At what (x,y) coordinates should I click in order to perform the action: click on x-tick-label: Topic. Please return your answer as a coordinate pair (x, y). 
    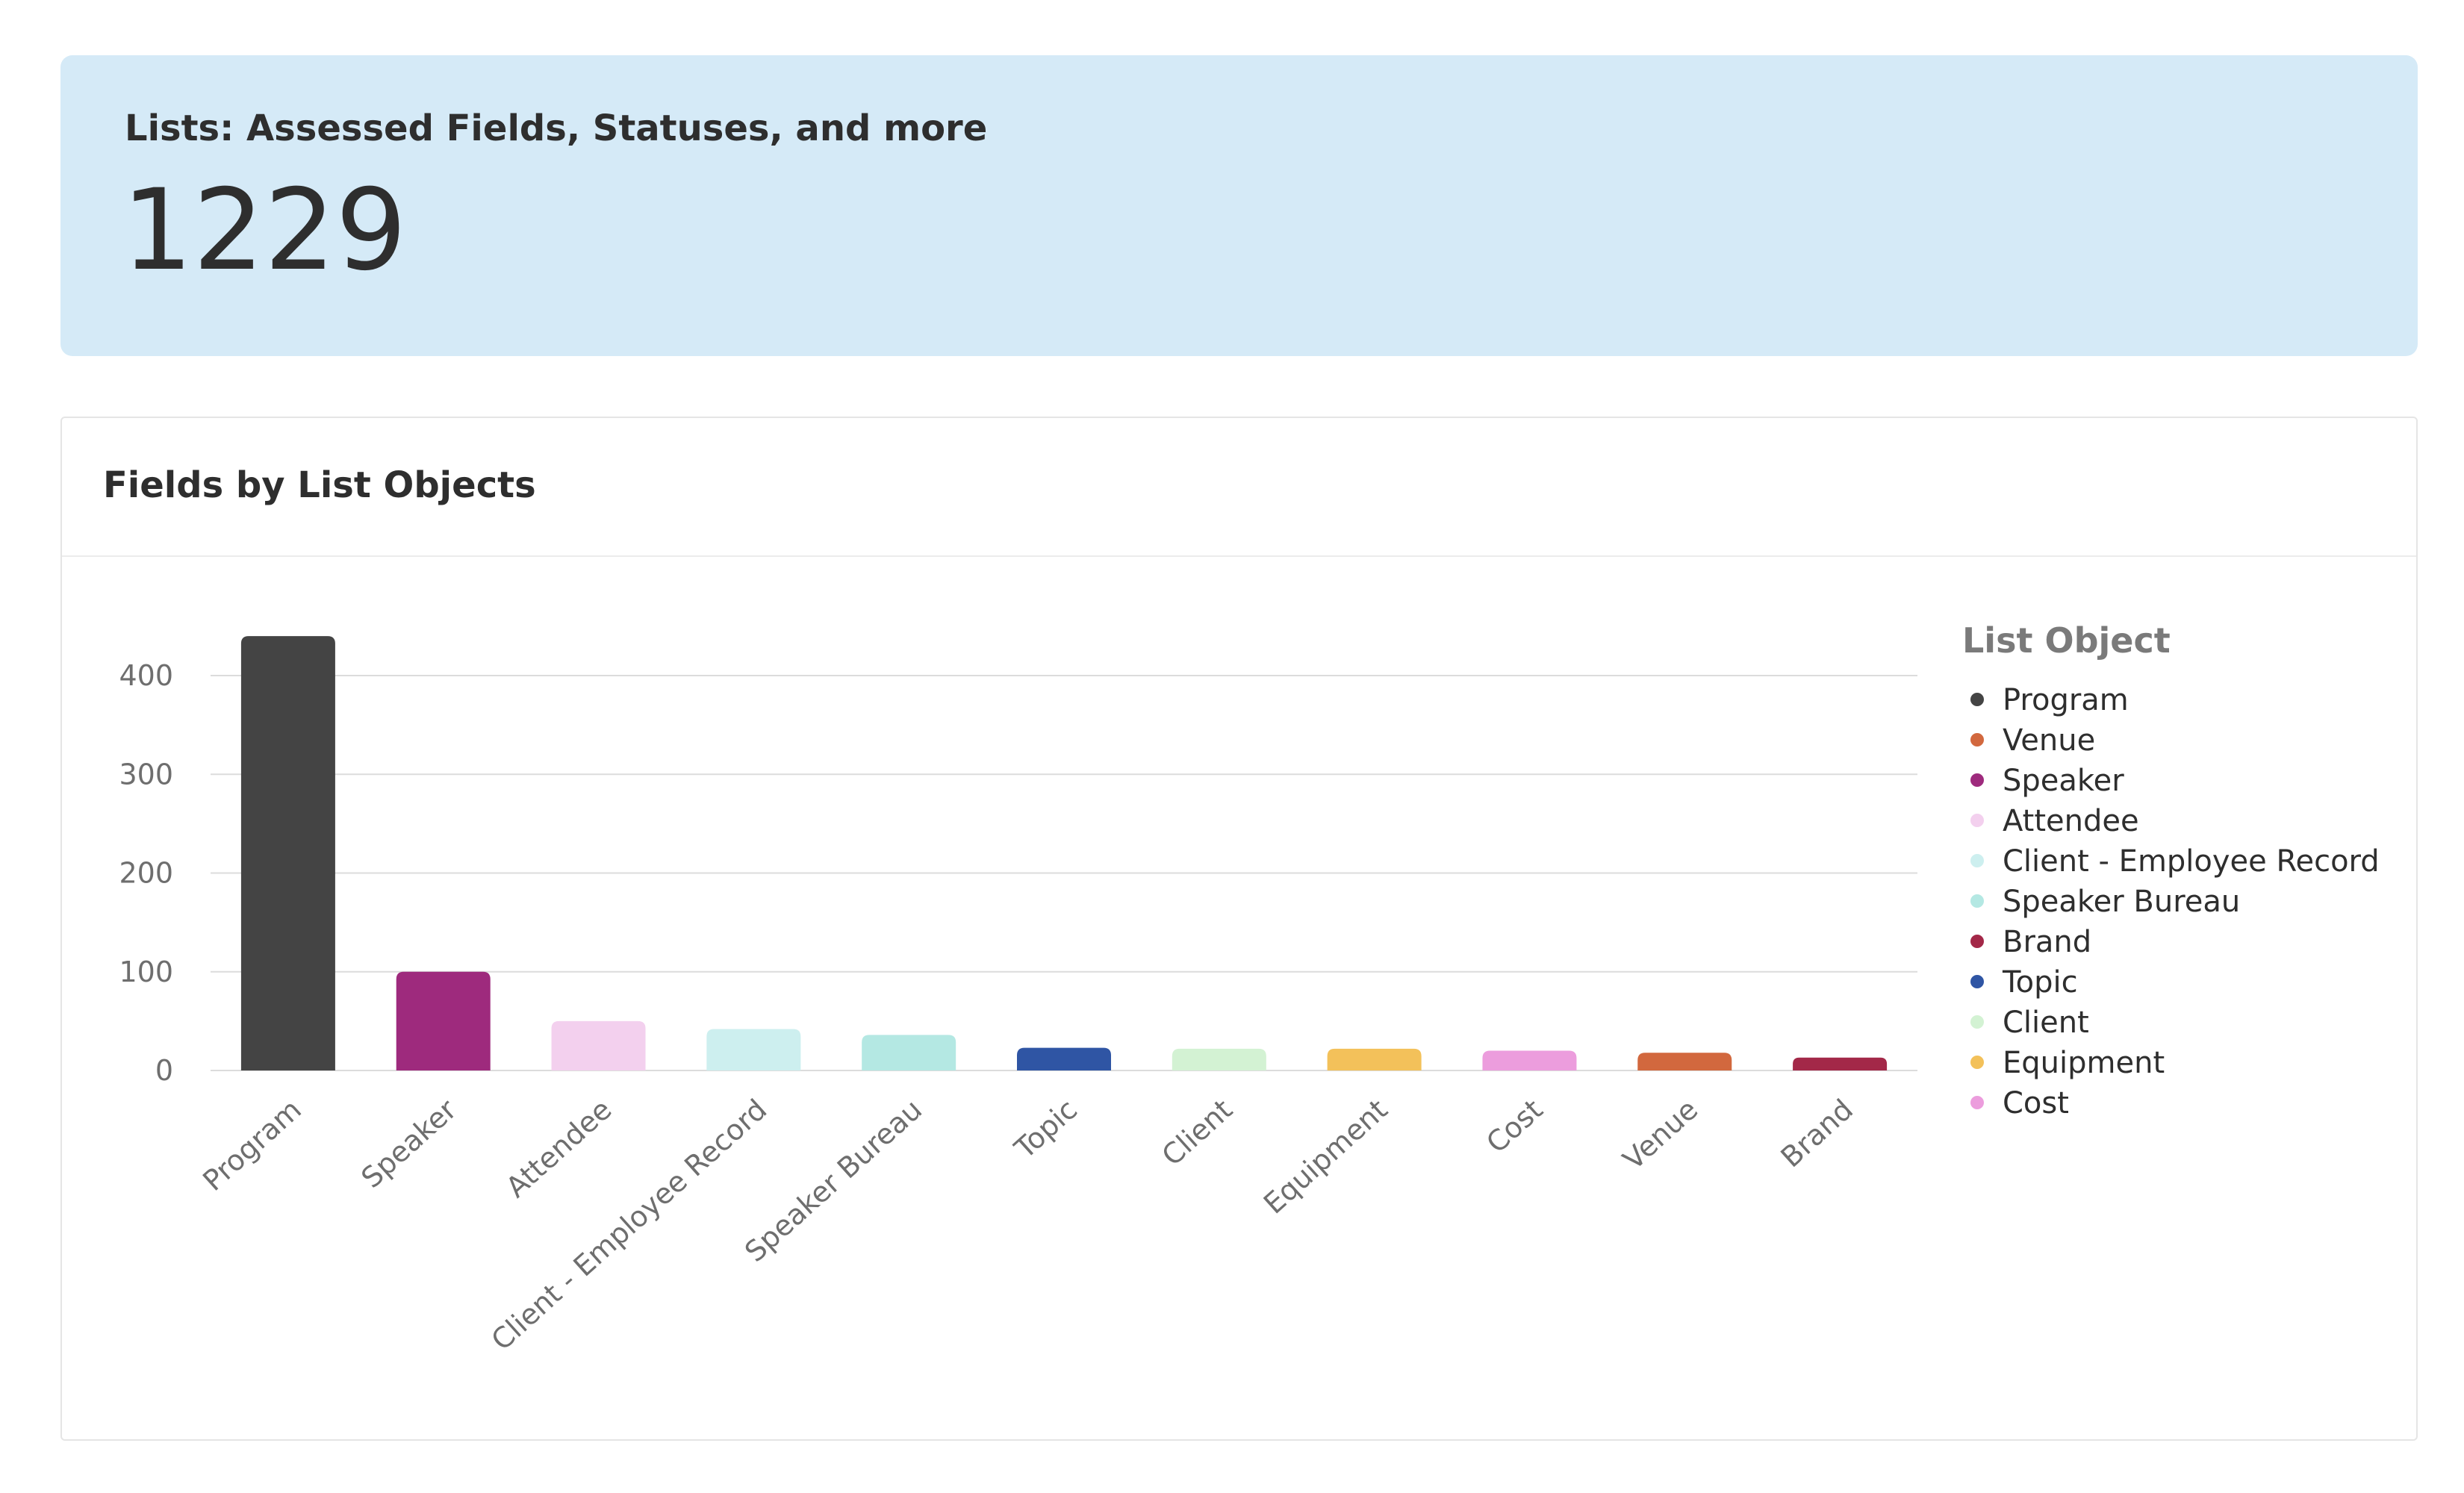
    Looking at the image, I should click on (1045, 1129).